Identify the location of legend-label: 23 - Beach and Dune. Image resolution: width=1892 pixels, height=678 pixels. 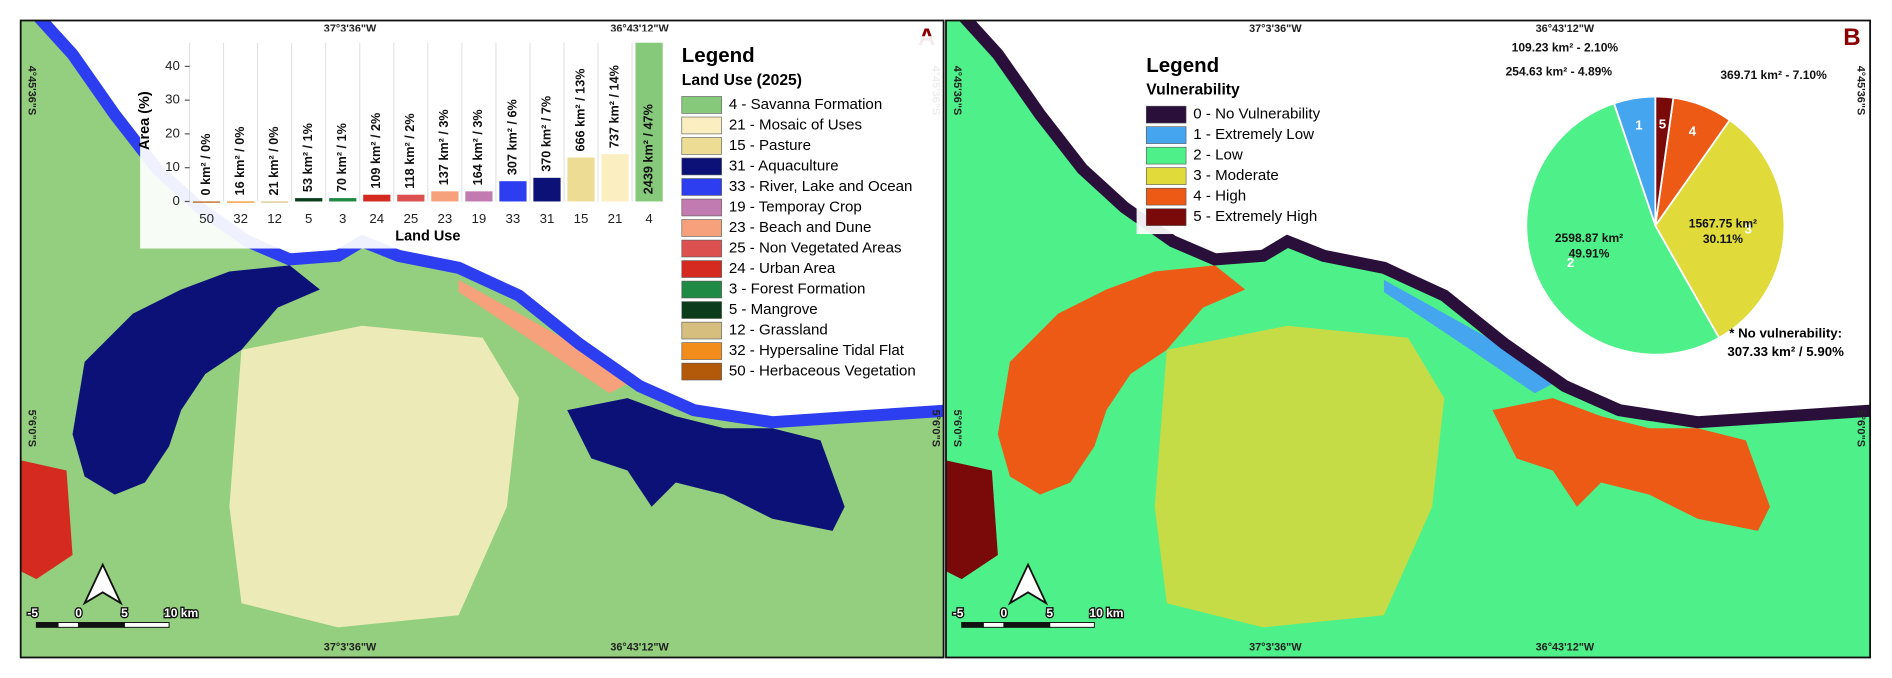
(800, 227).